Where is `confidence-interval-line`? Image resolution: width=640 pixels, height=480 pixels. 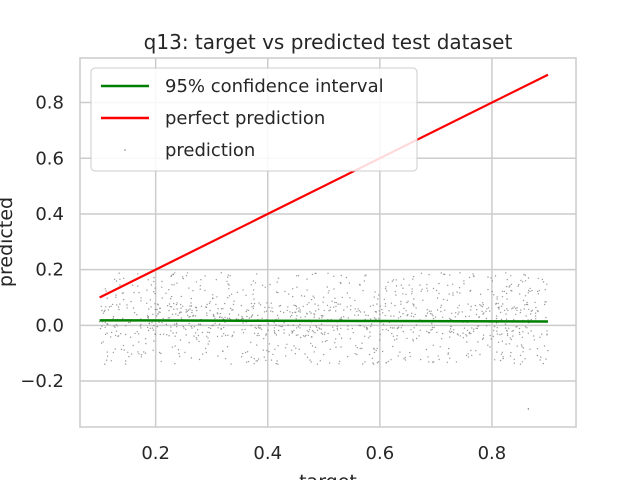 confidence-interval-line is located at coordinates (323, 321).